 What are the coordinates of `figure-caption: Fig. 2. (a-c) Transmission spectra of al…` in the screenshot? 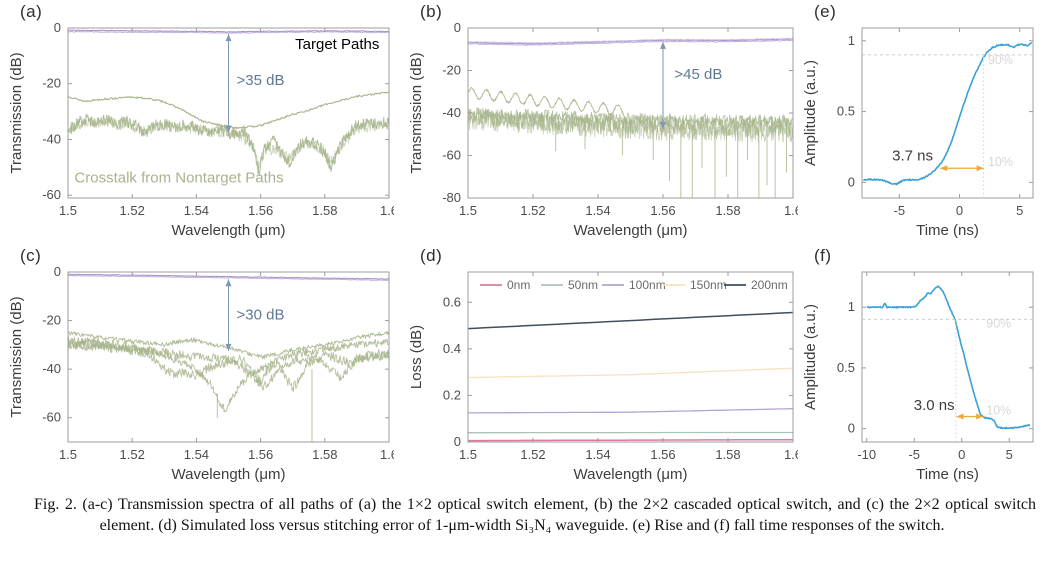 It's located at (535, 515).